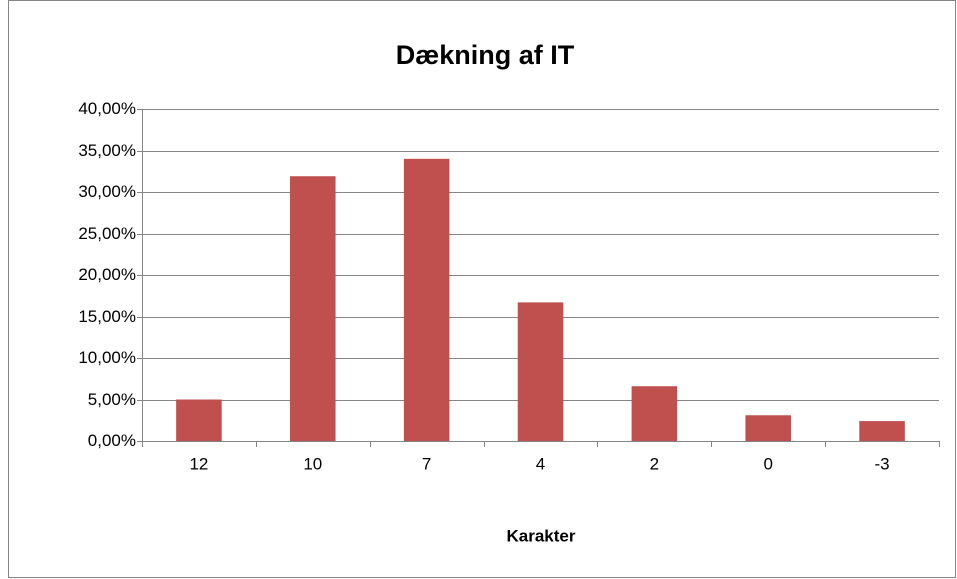 Image resolution: width=957 pixels, height=579 pixels. What do you see at coordinates (112, 399) in the screenshot?
I see `y-tick-label: 5,00%` at bounding box center [112, 399].